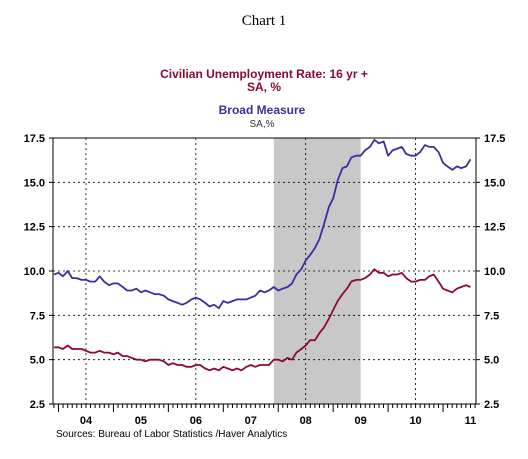 This screenshot has width=528, height=459. What do you see at coordinates (196, 421) in the screenshot?
I see `x-tick-label: 06` at bounding box center [196, 421].